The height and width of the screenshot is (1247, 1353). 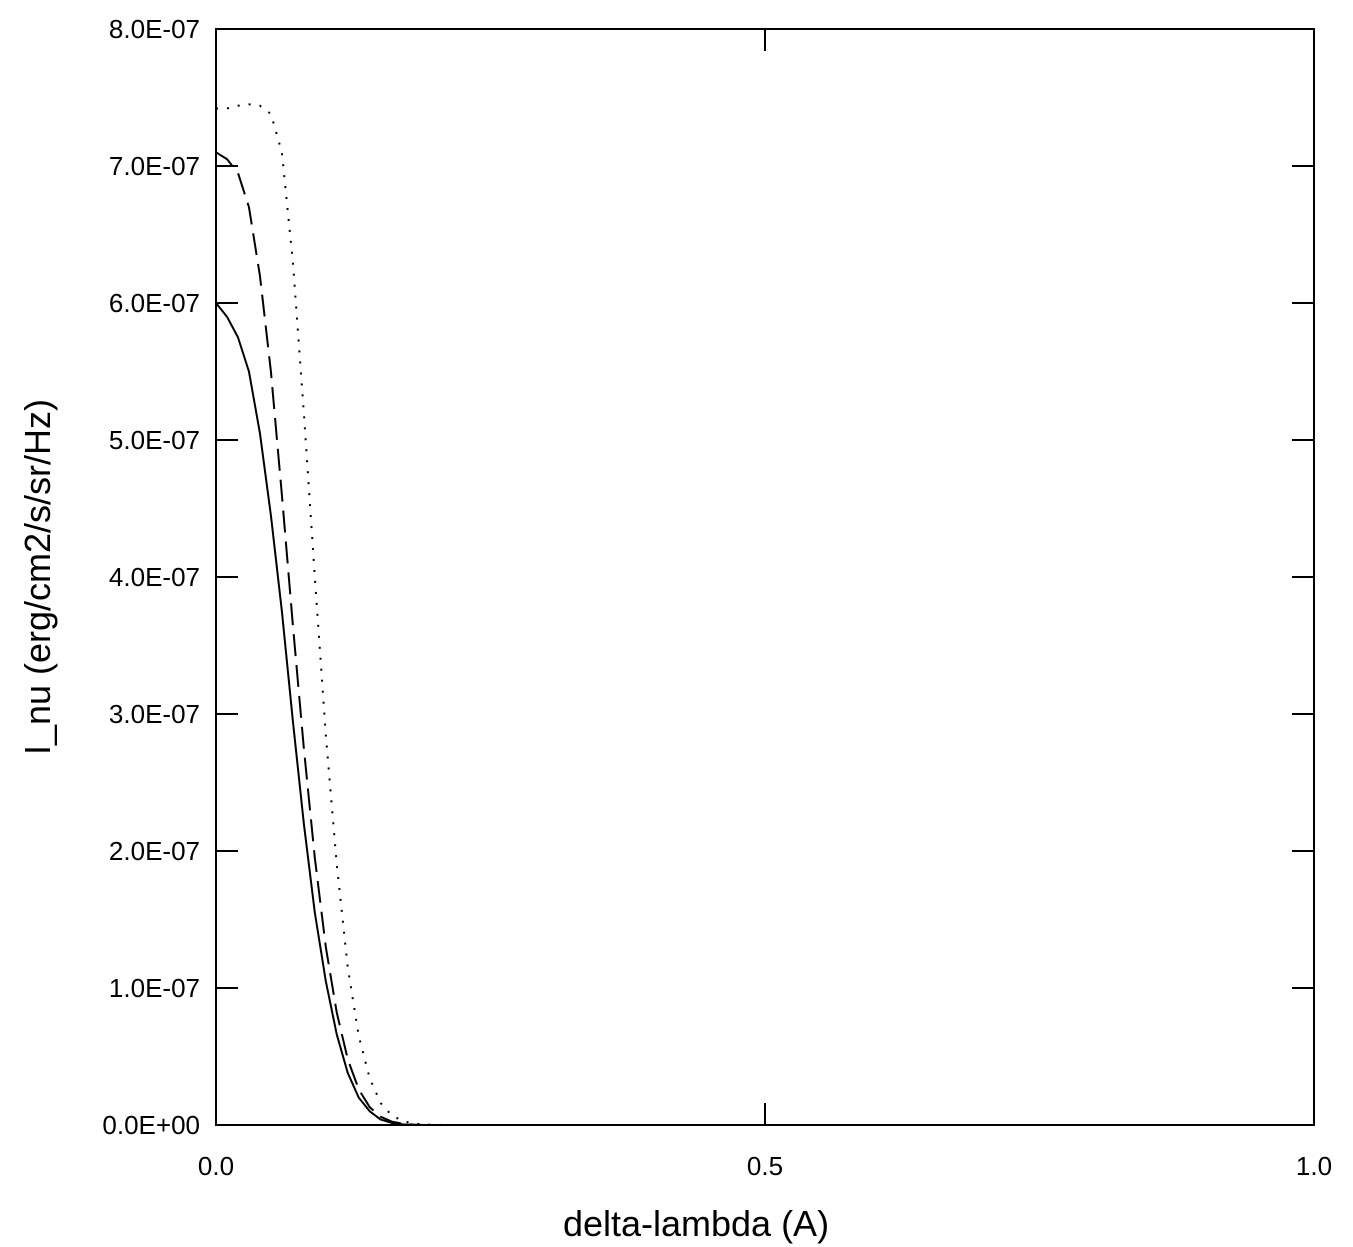 I want to click on y-axis-title: I_nu (erg/cm2/s/sr/Hz), so click(x=37, y=577).